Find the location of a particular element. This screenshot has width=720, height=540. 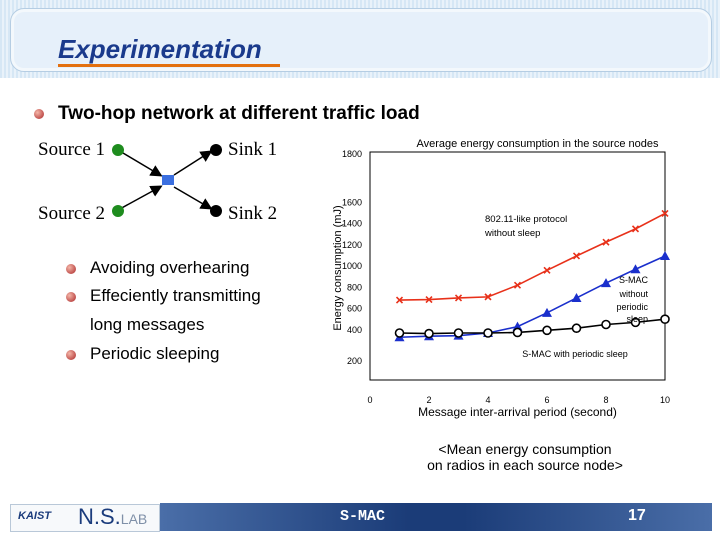

x-tick-label: 8 is located at coordinates (605, 400).